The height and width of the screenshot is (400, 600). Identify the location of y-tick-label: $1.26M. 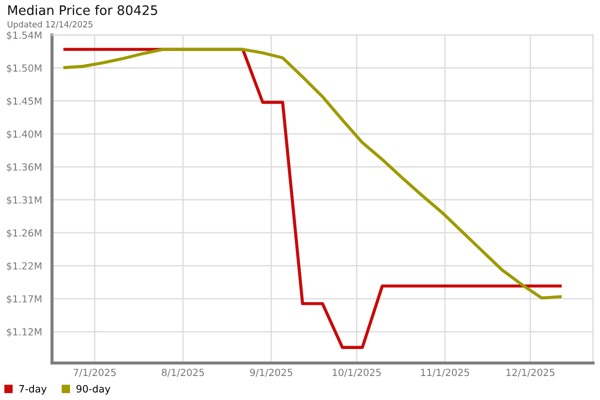
(24, 233).